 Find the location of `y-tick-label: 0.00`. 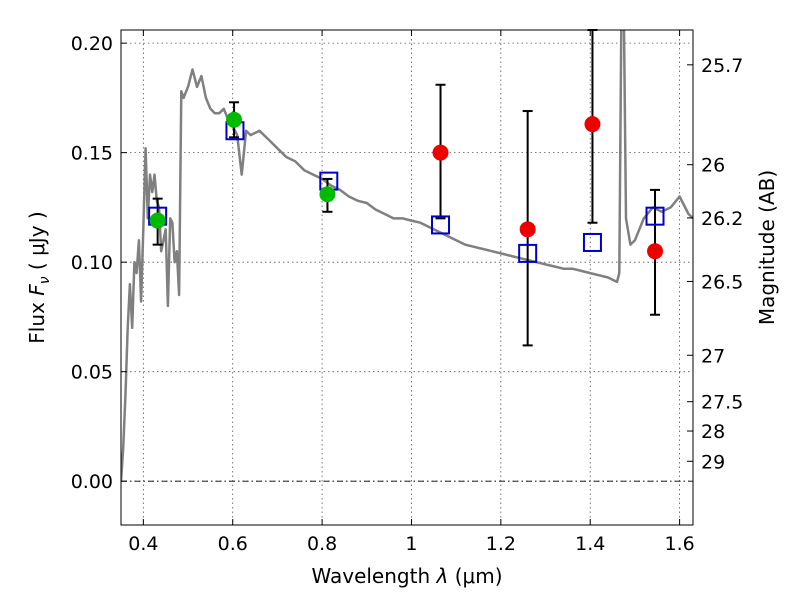

y-tick-label: 0.00 is located at coordinates (92, 482).